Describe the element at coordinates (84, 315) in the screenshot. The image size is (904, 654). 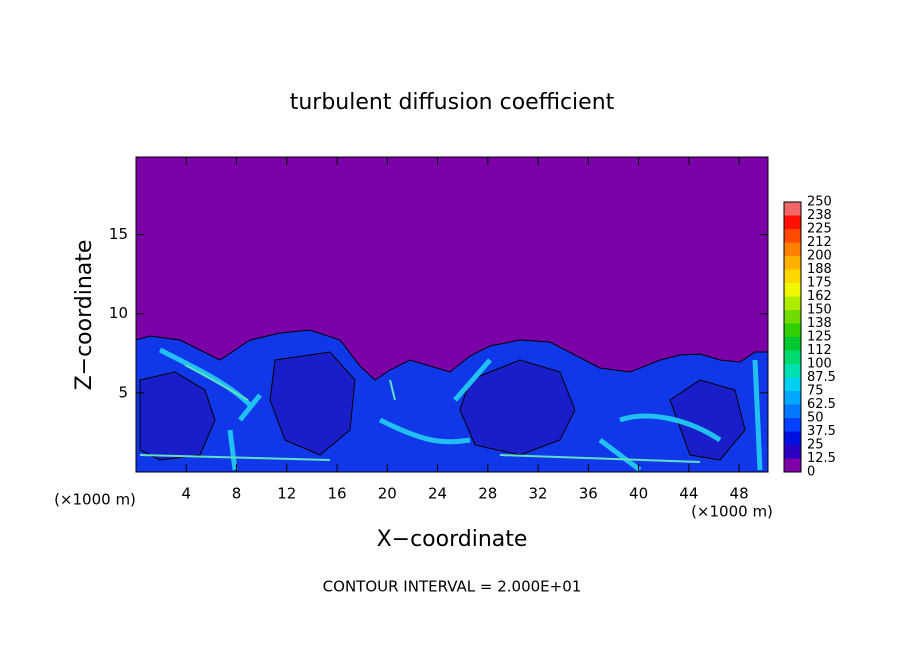
I see `y-axis-label: Z−coordinate` at that location.